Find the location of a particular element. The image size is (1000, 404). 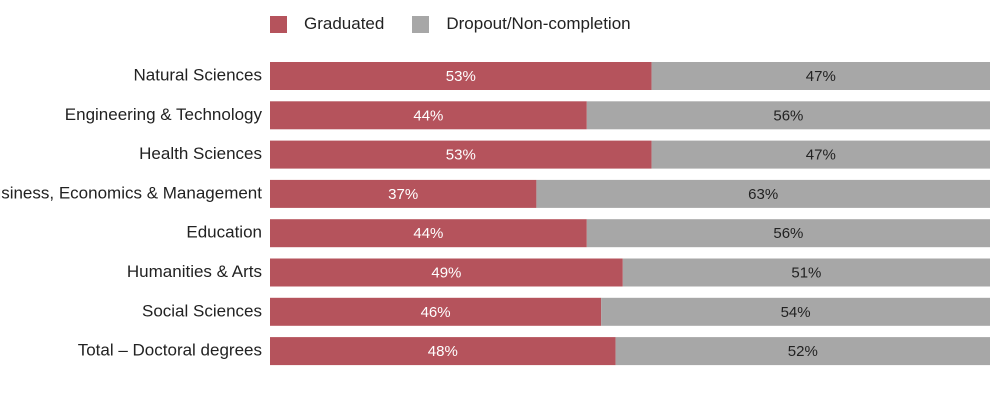

category-label: Health Sciences is located at coordinates (200, 153).